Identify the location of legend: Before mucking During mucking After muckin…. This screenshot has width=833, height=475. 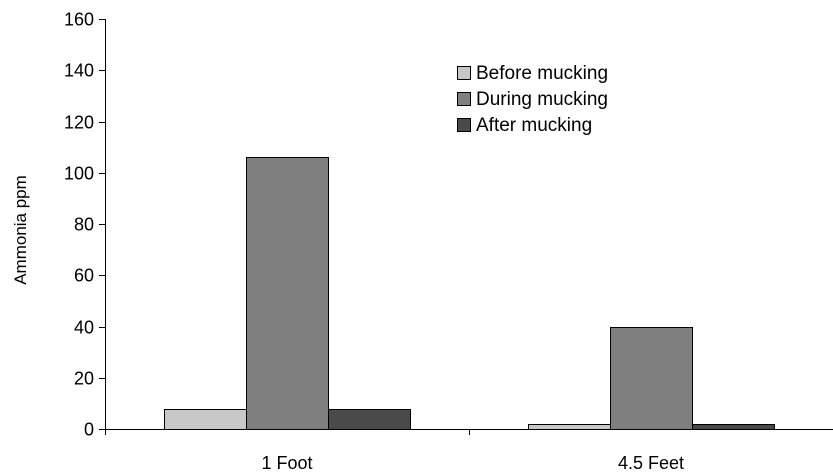
(532, 99).